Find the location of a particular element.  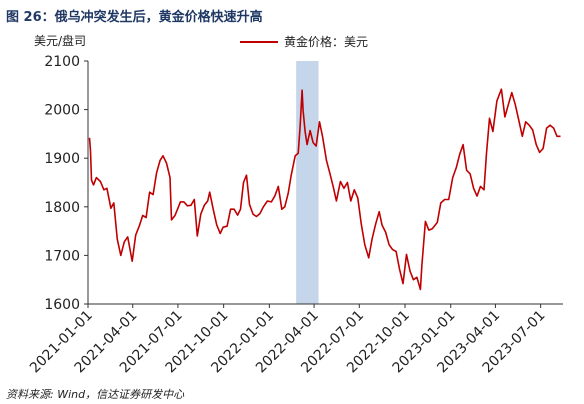

chart-title: 图 26：俄乌冲突发生后，黄金价格快速升高 is located at coordinates (134, 17).